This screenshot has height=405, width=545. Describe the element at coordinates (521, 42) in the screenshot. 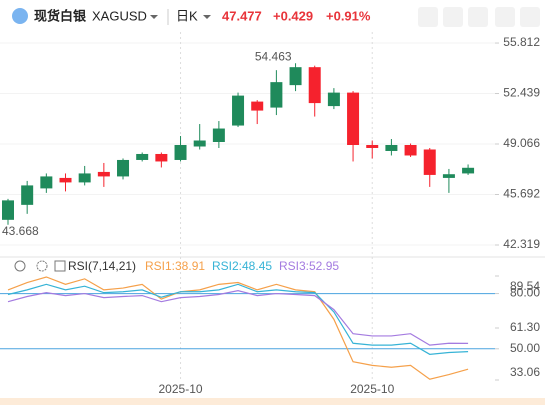

I see `y-tick-label: 55.812` at that location.